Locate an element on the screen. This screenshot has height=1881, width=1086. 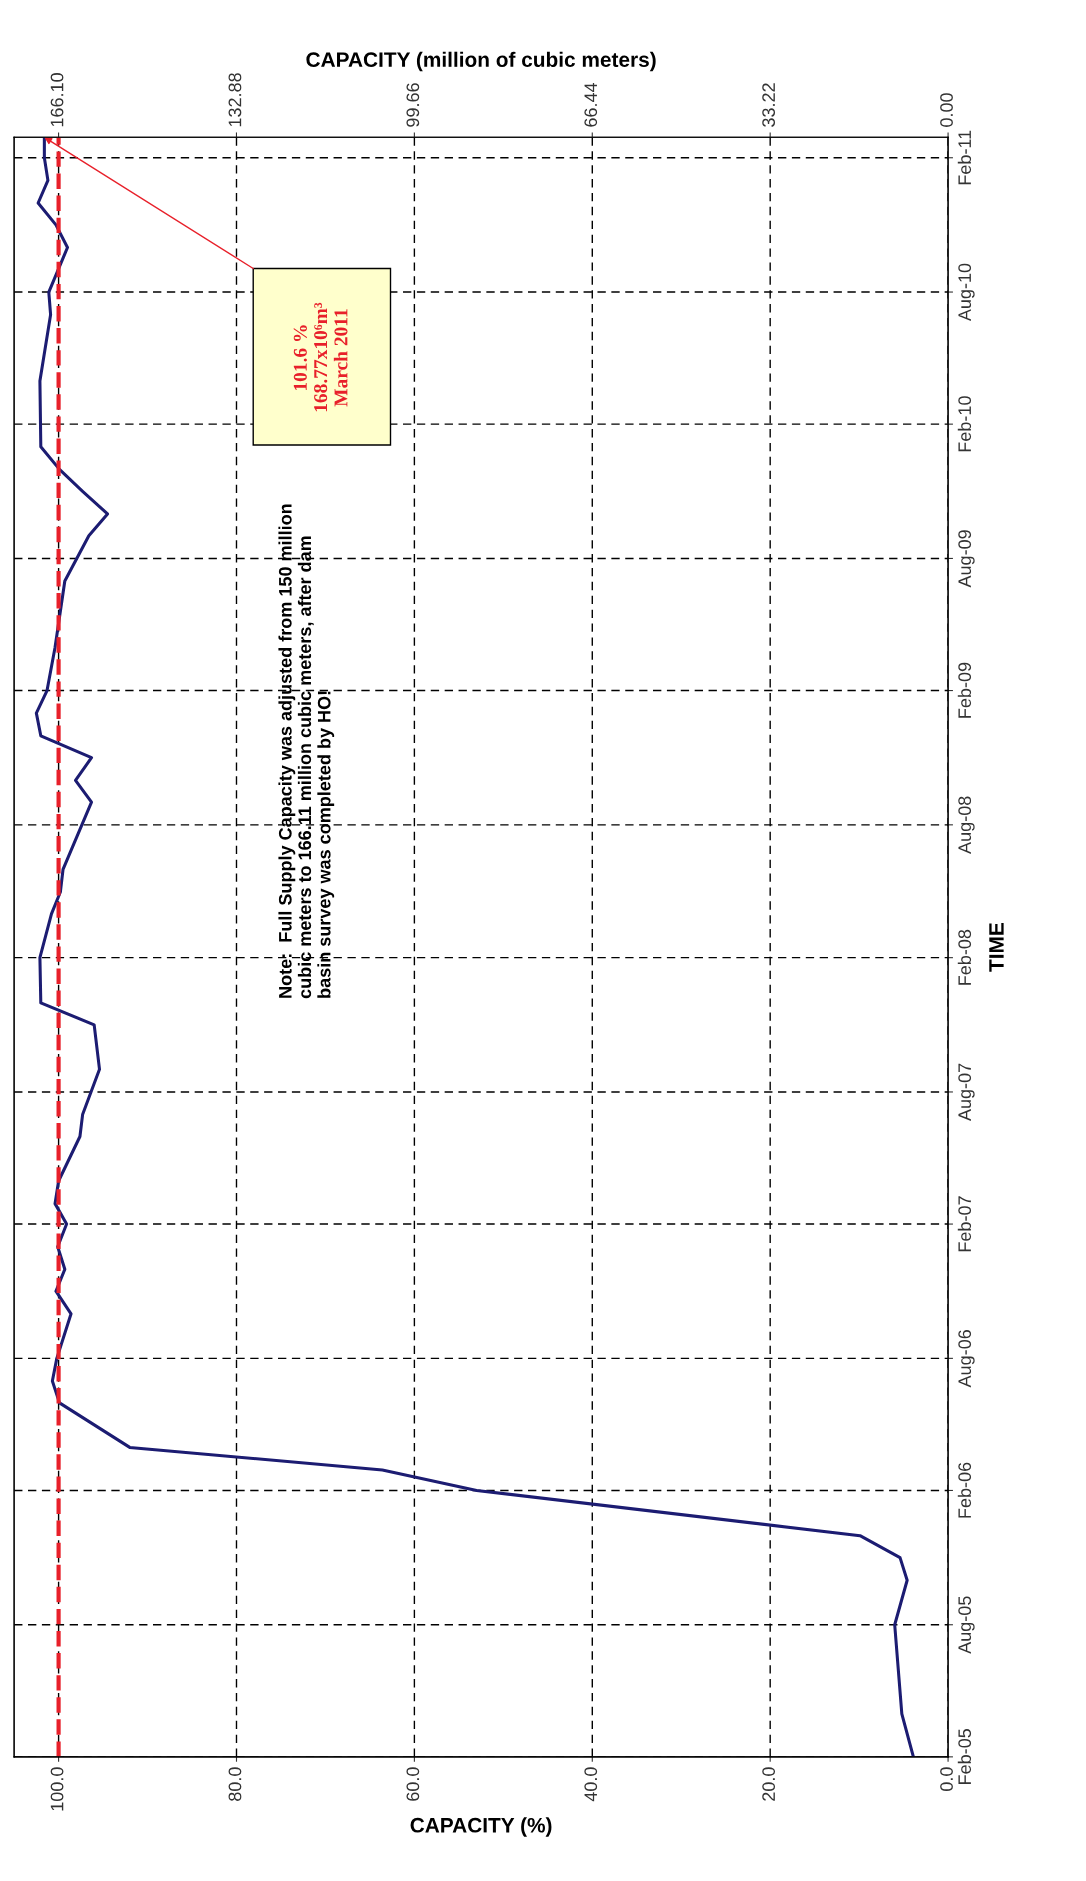
x-tick-label: 80.0 is located at coordinates (235, 1784).